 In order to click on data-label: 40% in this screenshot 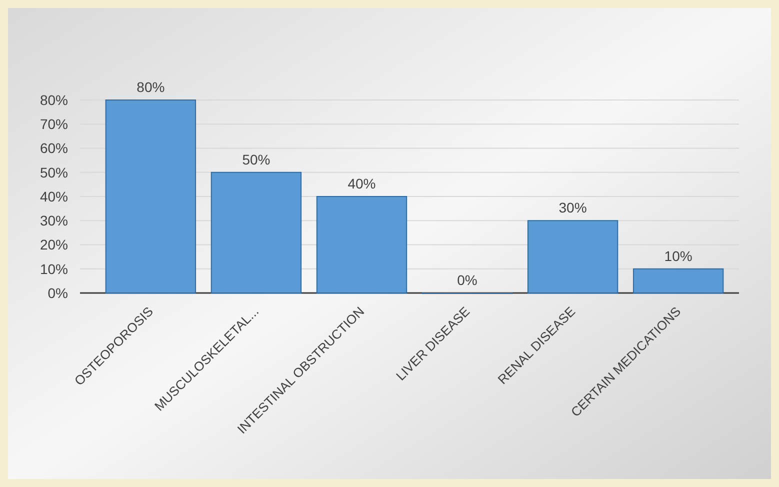, I will do `click(362, 184)`.